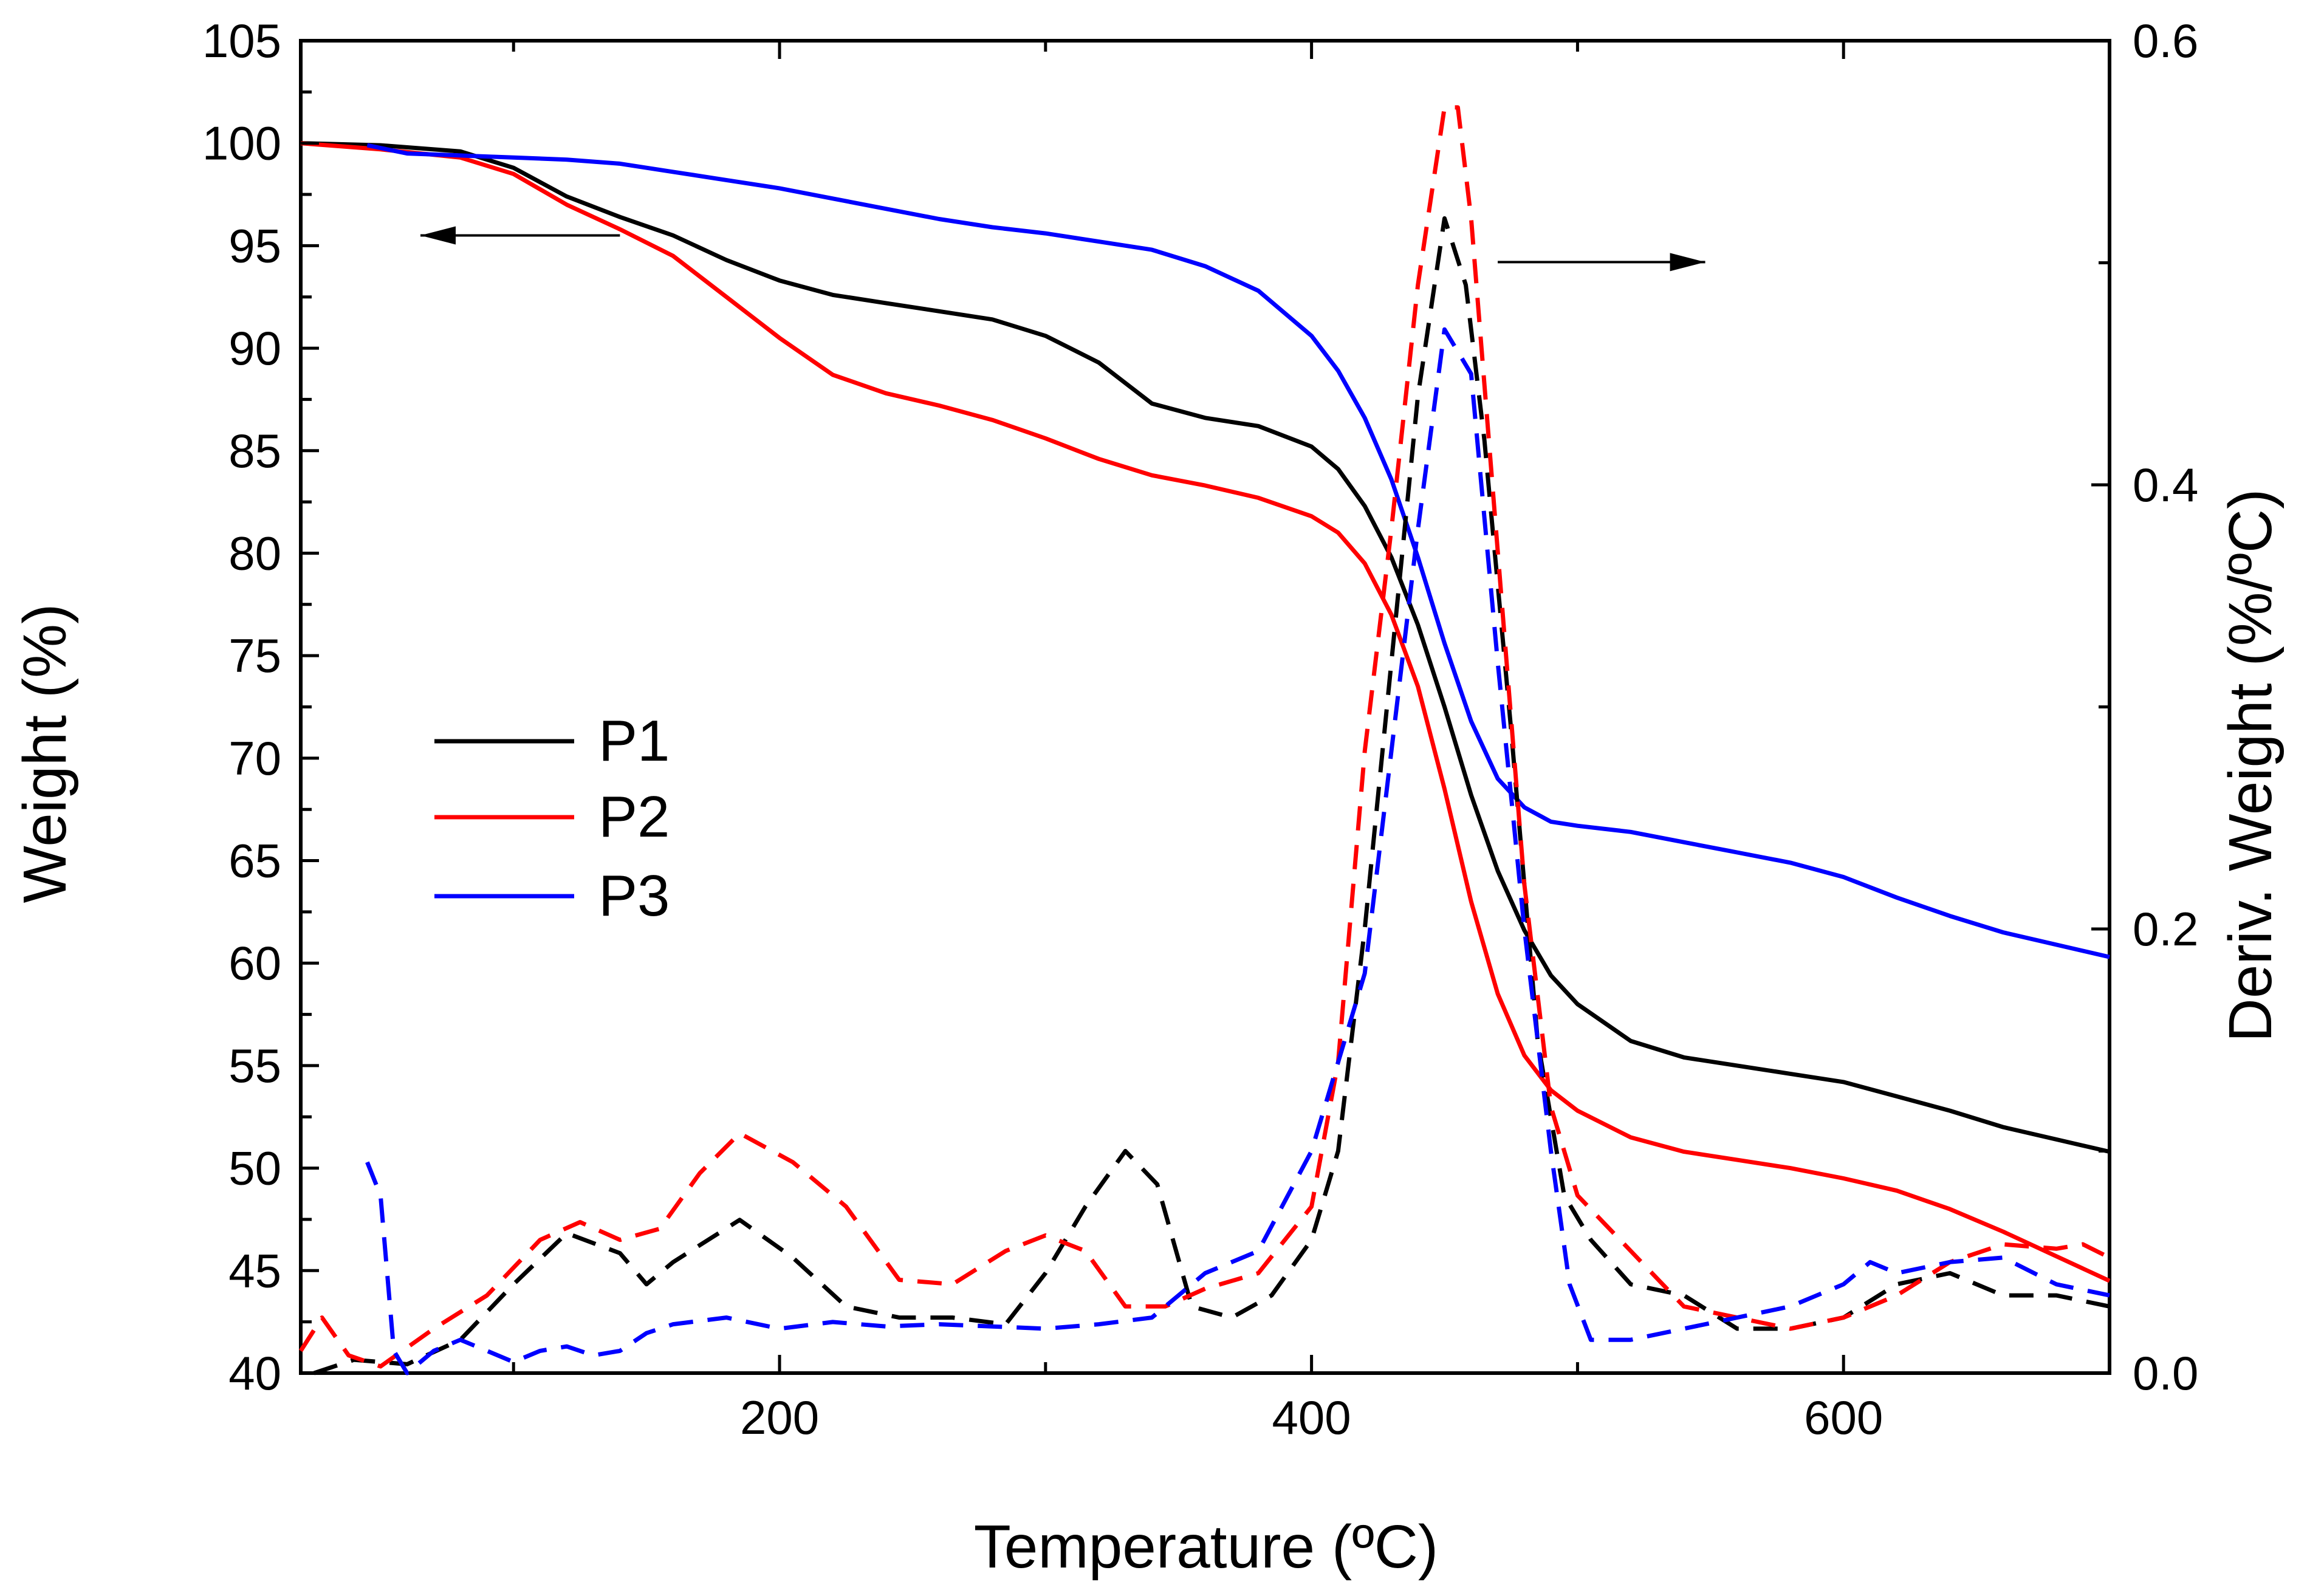 The width and height of the screenshot is (2324, 1590). What do you see at coordinates (1063, 249) in the screenshot?
I see `annotation-layer` at bounding box center [1063, 249].